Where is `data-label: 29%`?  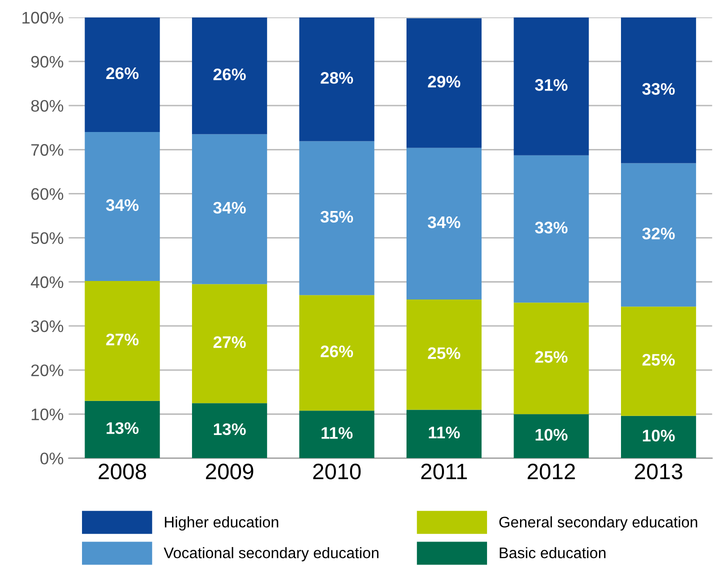
data-label: 29% is located at coordinates (444, 82).